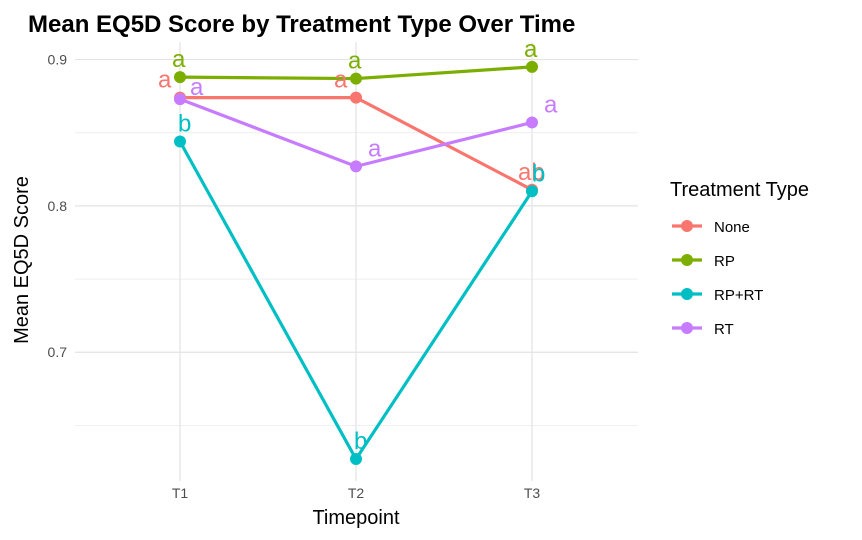 The height and width of the screenshot is (540, 862). Describe the element at coordinates (356, 518) in the screenshot. I see `x-axis-title: Timepoint` at that location.